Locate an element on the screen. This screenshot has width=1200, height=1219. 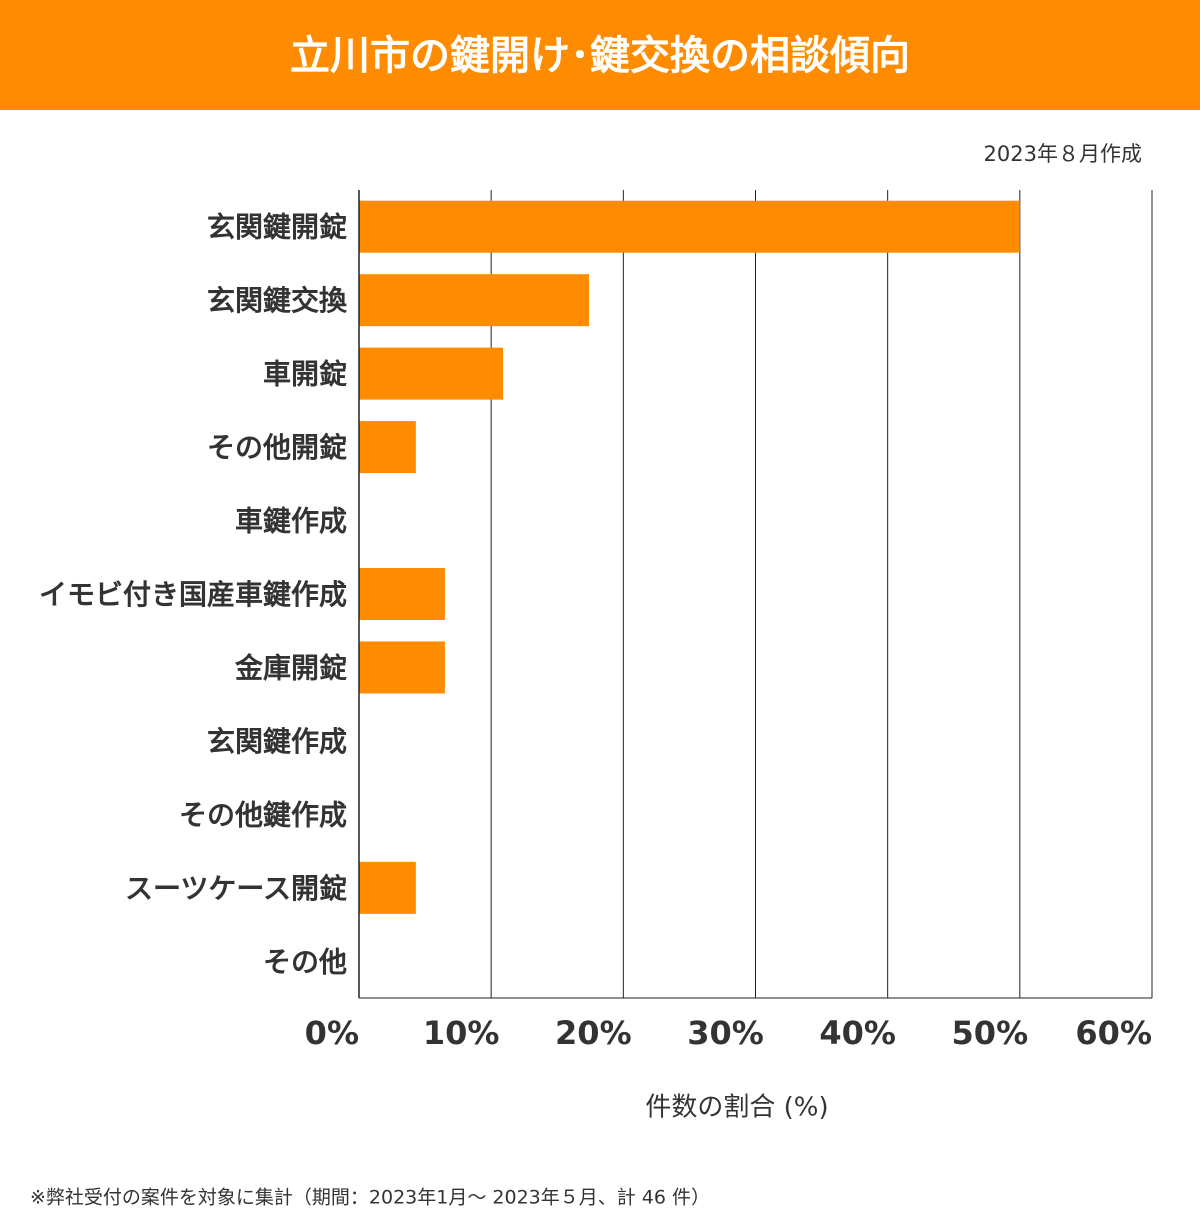
y-tick-label: その他鍵作成 is located at coordinates (263, 814).